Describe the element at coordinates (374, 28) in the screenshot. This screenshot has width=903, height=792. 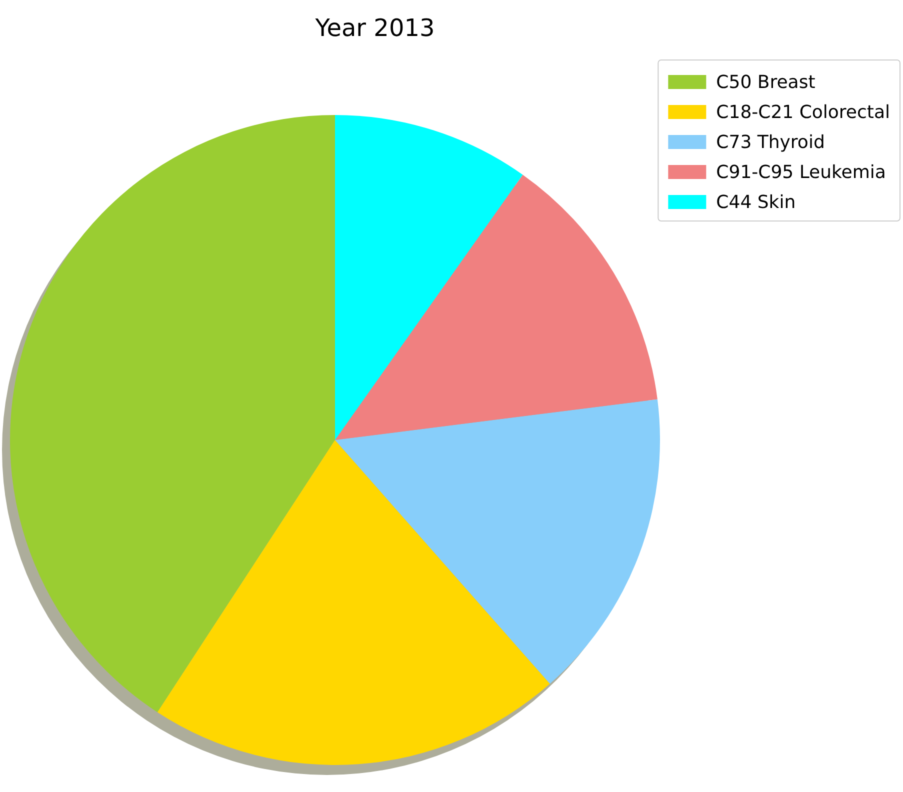
I see `chart-title: Year 2013` at that location.